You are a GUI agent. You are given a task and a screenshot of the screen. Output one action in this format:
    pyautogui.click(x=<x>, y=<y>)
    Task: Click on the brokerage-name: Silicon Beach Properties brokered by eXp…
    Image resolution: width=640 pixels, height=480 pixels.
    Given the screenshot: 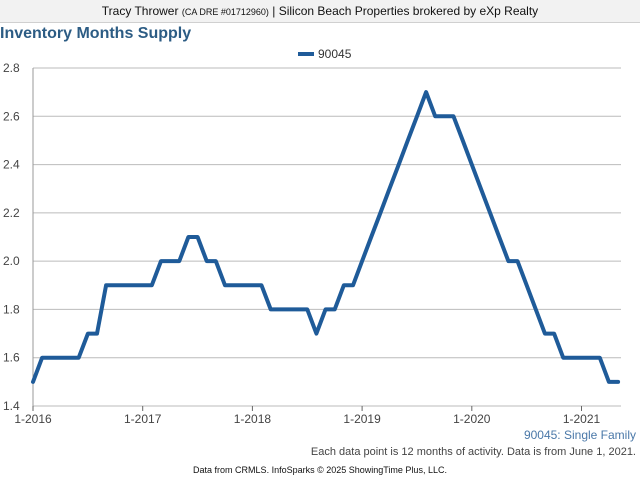 What is the action you would take?
    pyautogui.click(x=408, y=11)
    